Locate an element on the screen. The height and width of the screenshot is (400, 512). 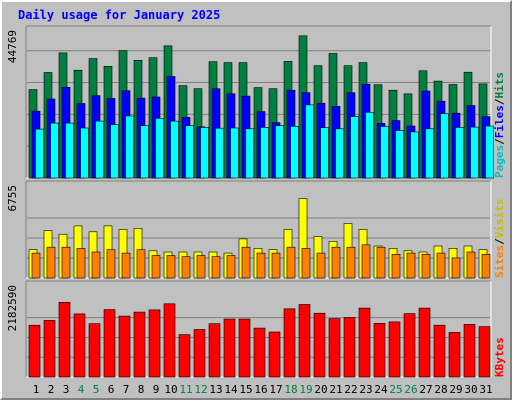
day-label-20: 20 is located at coordinates (320, 389).